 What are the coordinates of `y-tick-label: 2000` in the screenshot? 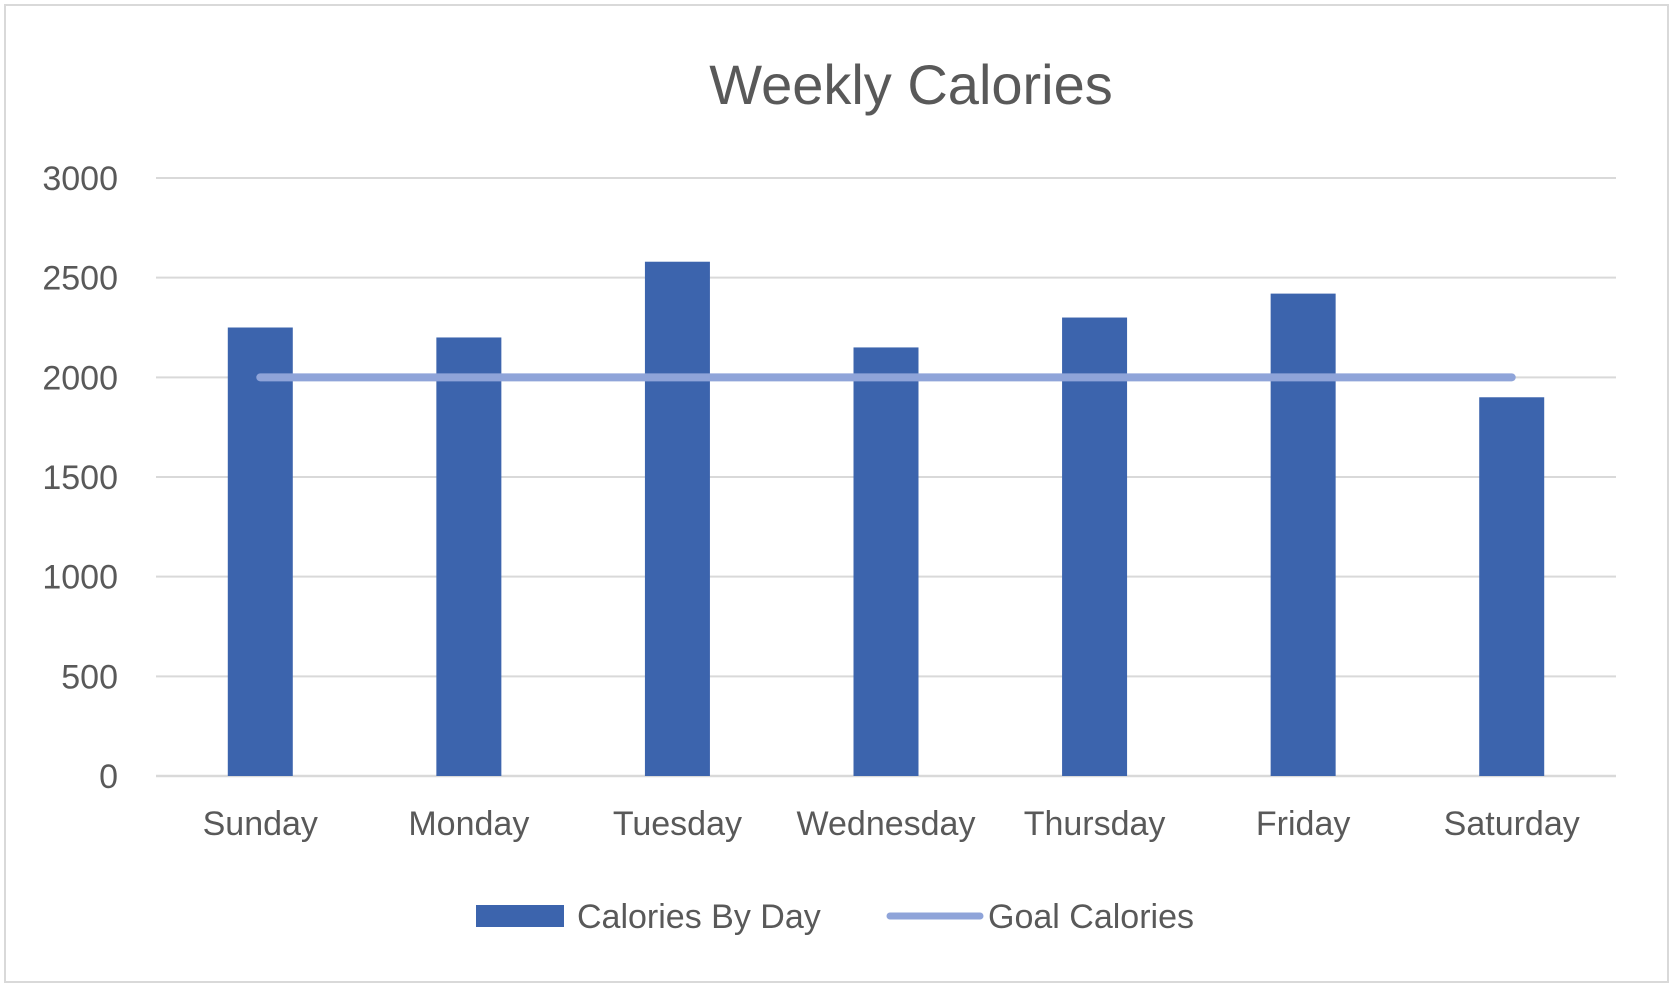 It's located at (80, 378).